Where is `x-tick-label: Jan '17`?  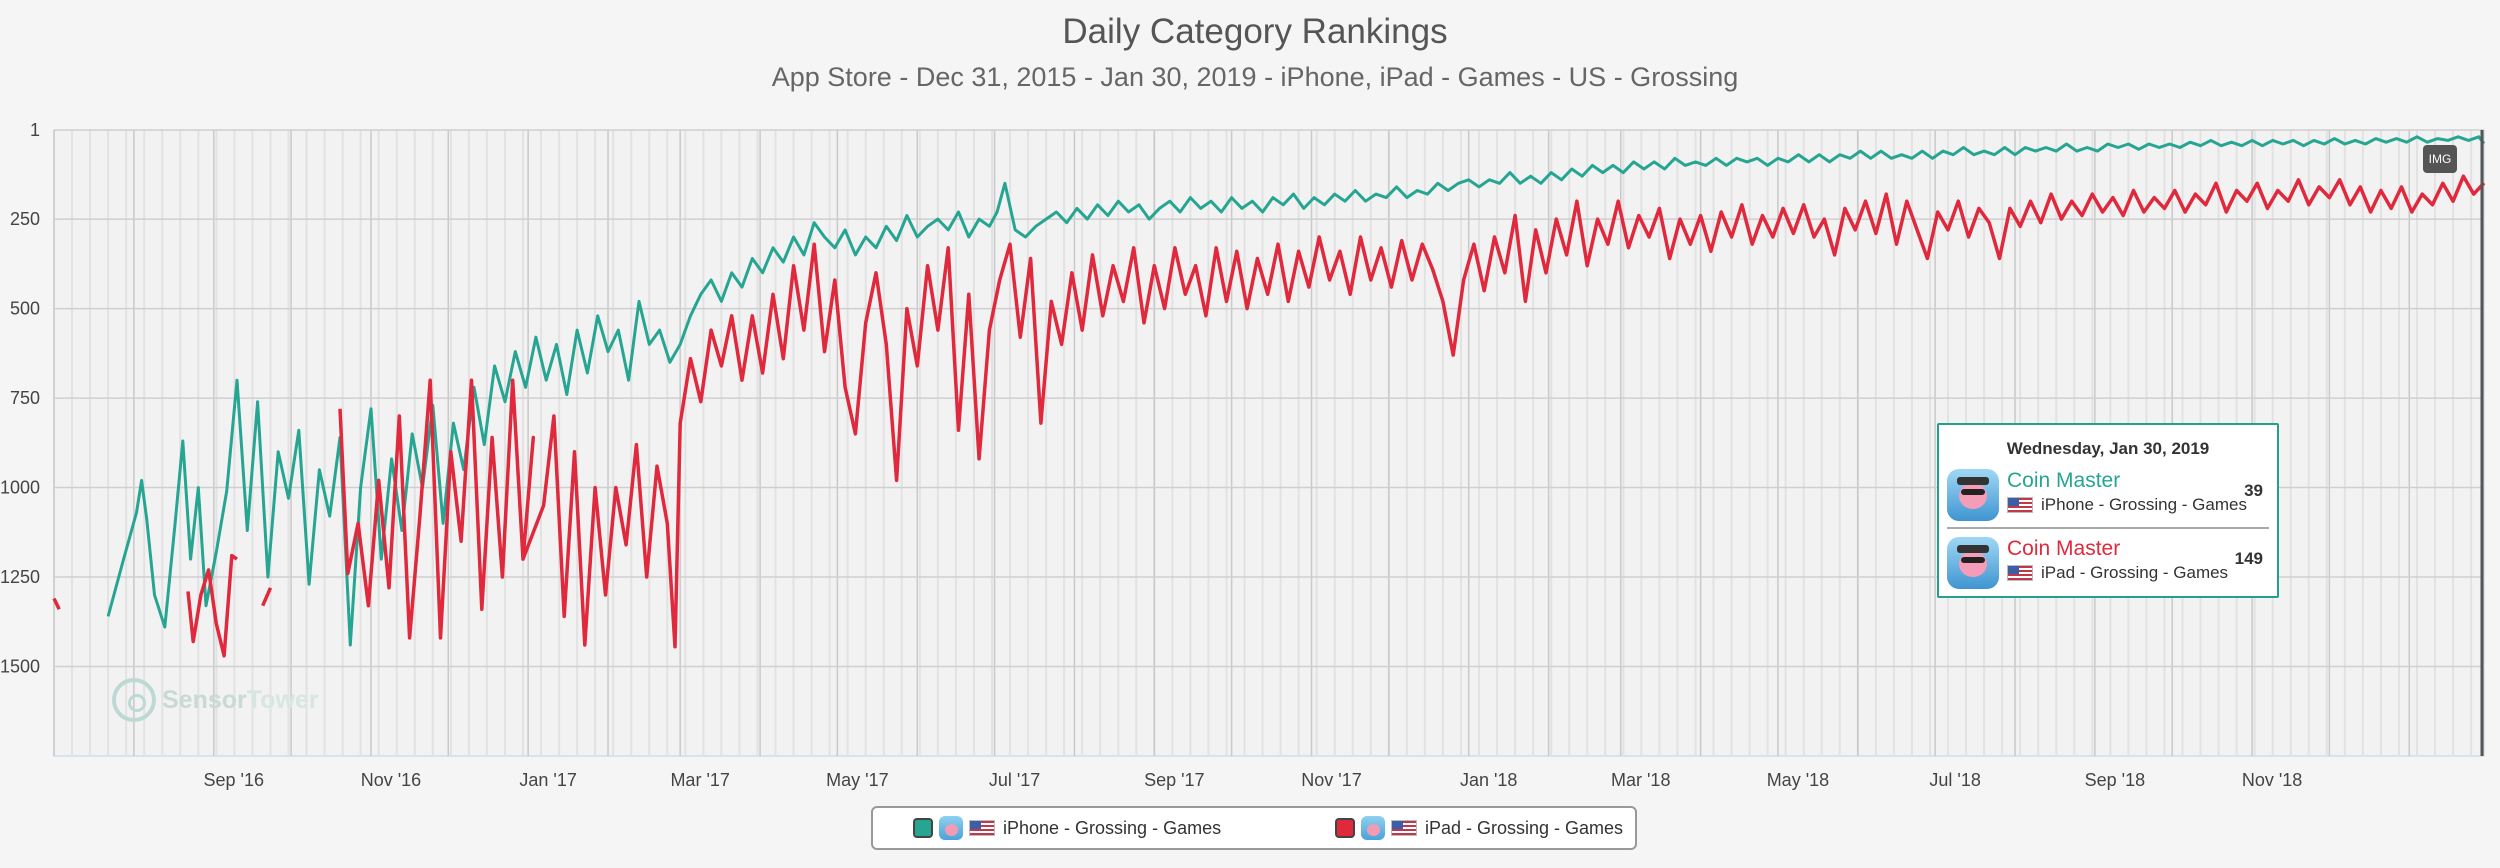 x-tick-label: Jan '17 is located at coordinates (547, 780).